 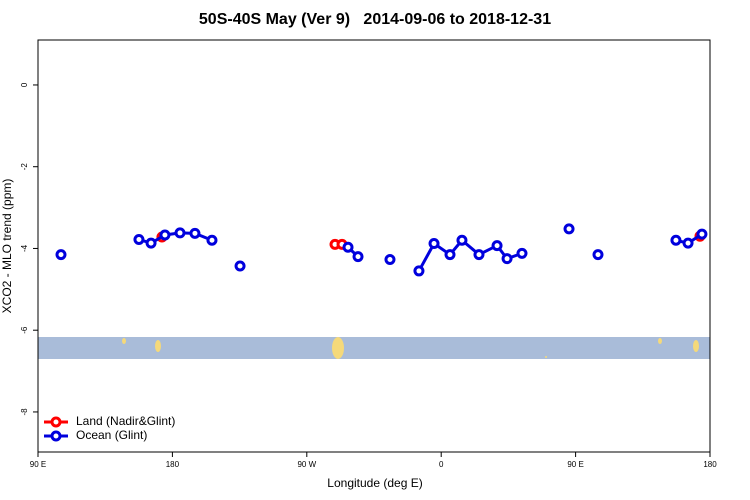 I want to click on y-tick-label: -2, so click(x=24, y=167).